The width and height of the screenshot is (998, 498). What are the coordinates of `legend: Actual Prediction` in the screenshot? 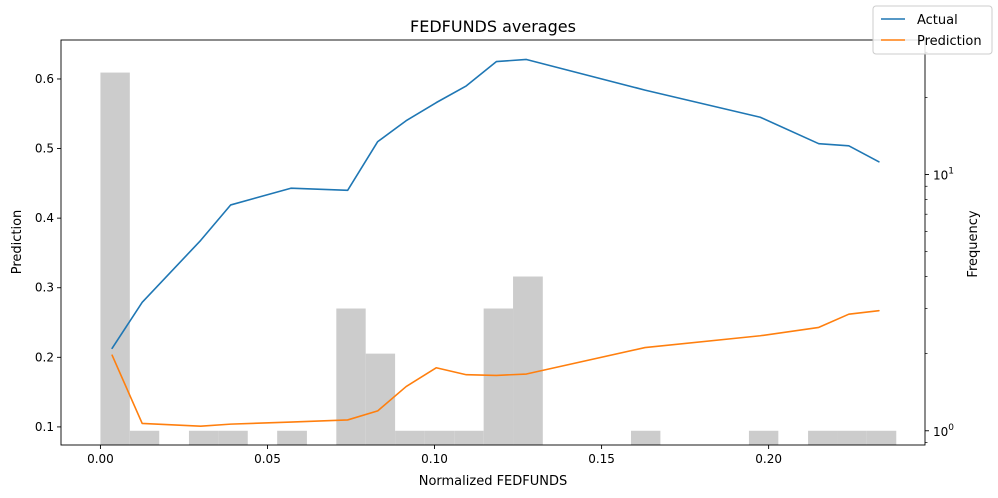 It's located at (932, 30).